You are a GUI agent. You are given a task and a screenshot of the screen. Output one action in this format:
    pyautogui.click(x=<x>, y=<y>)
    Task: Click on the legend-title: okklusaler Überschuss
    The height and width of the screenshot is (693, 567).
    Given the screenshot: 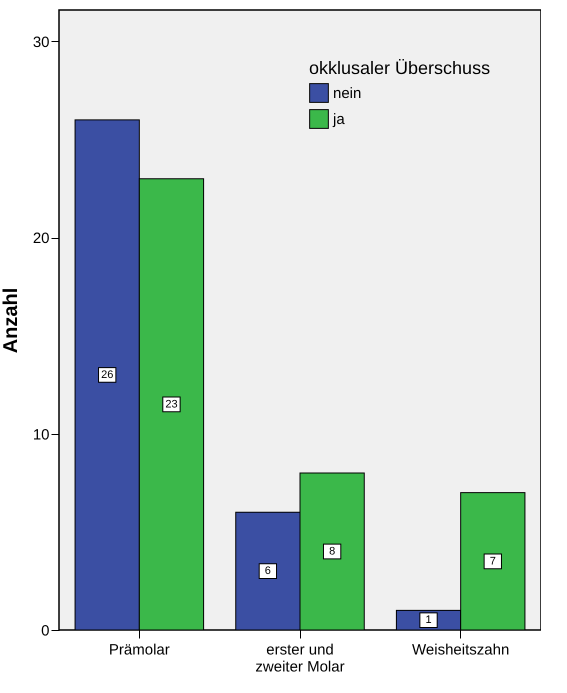 What is the action you would take?
    pyautogui.click(x=399, y=68)
    